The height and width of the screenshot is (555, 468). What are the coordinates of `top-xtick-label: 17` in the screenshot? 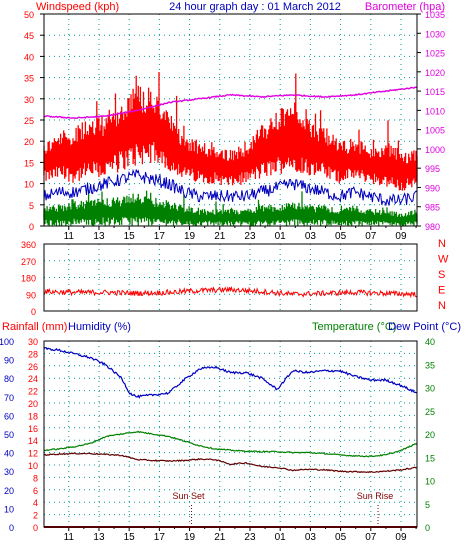 It's located at (160, 236).